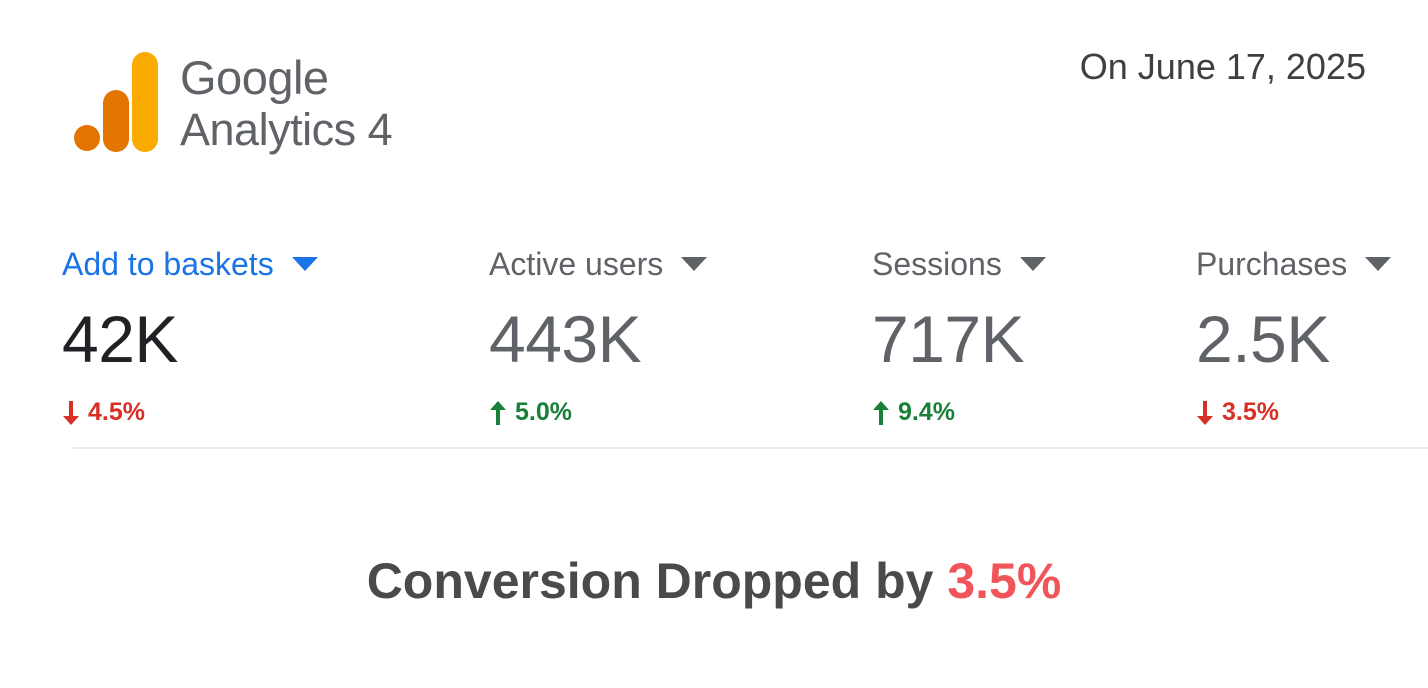 This screenshot has width=1428, height=688. Describe the element at coordinates (926, 412) in the screenshot. I see `metric-change-value: 9.4%` at that location.